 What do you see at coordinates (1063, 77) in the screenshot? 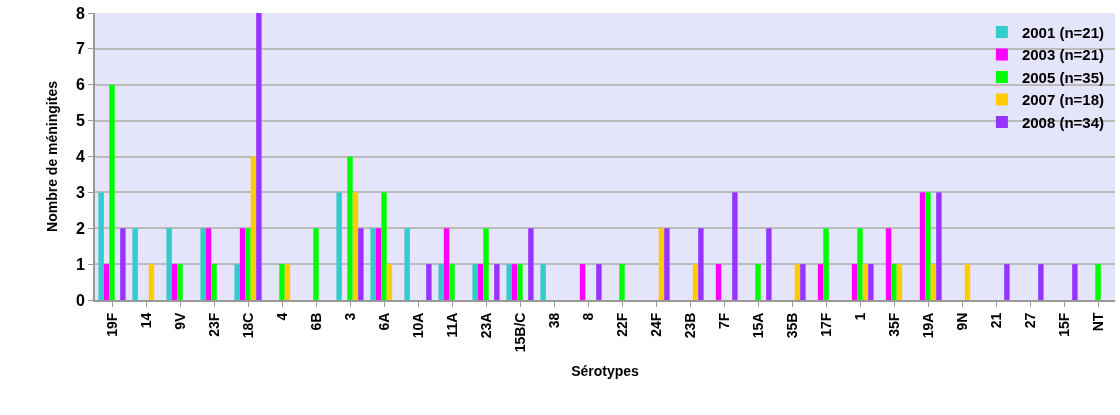
I see `legend-label: 2005 (n=35)` at bounding box center [1063, 77].